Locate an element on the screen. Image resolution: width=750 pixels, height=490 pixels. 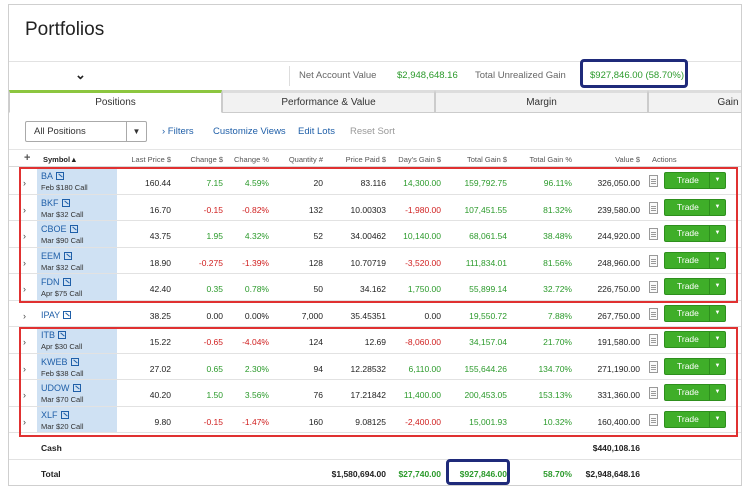
positions-filter-select: All Positions ▼ is located at coordinates (86, 131).